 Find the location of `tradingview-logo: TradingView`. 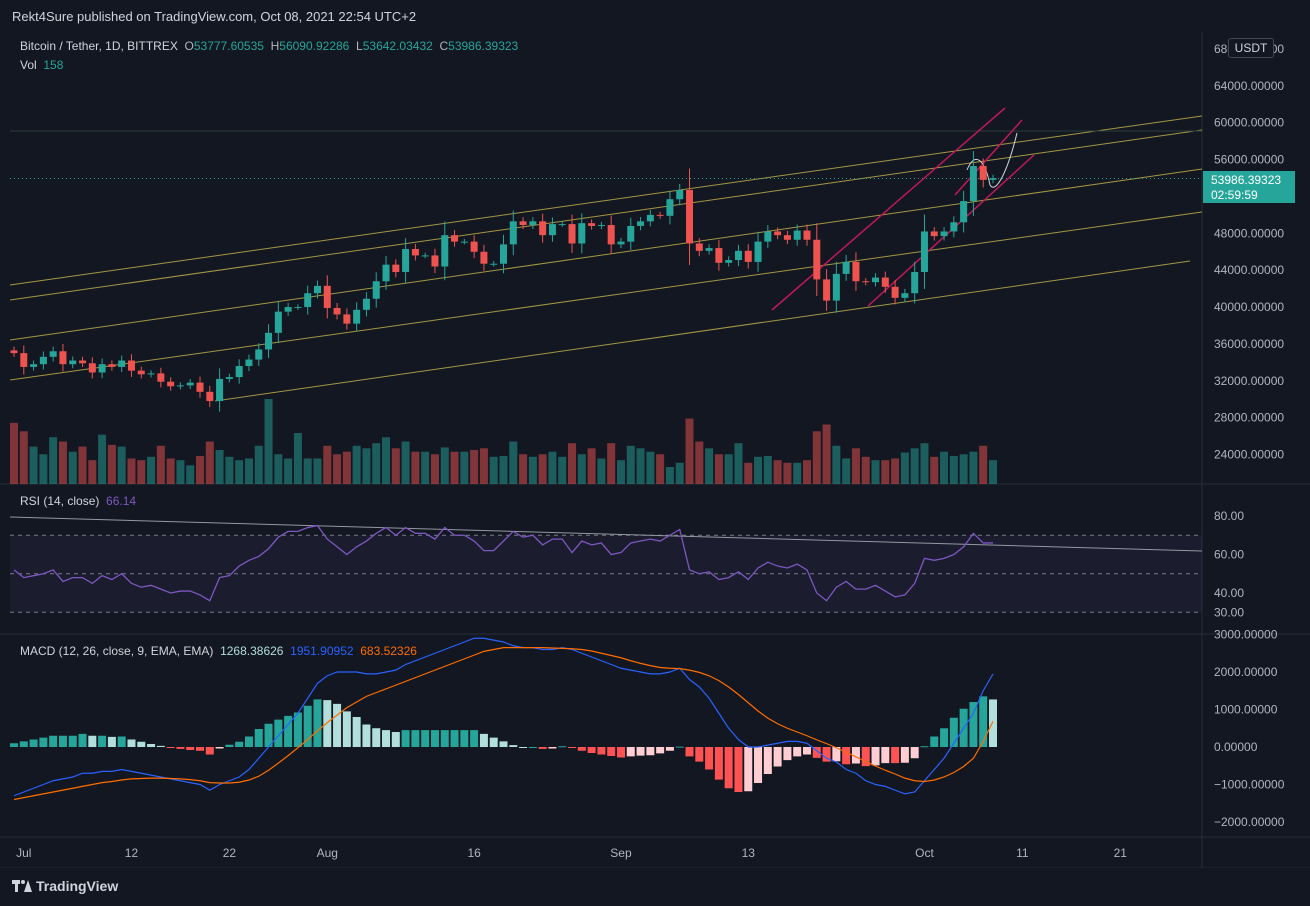

tradingview-logo: TradingView is located at coordinates (65, 886).